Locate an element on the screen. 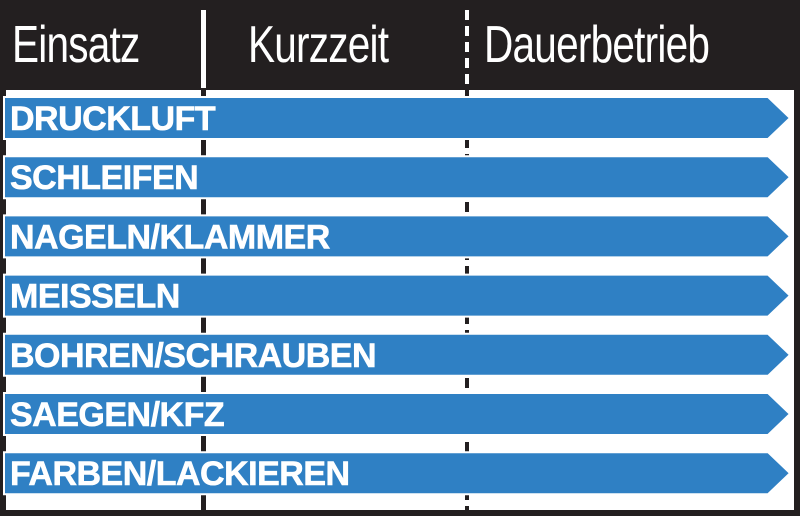 Image resolution: width=800 pixels, height=516 pixels. bar-bohren-schrauben: BOHREN/SCHRAUBEN is located at coordinates (397, 354).